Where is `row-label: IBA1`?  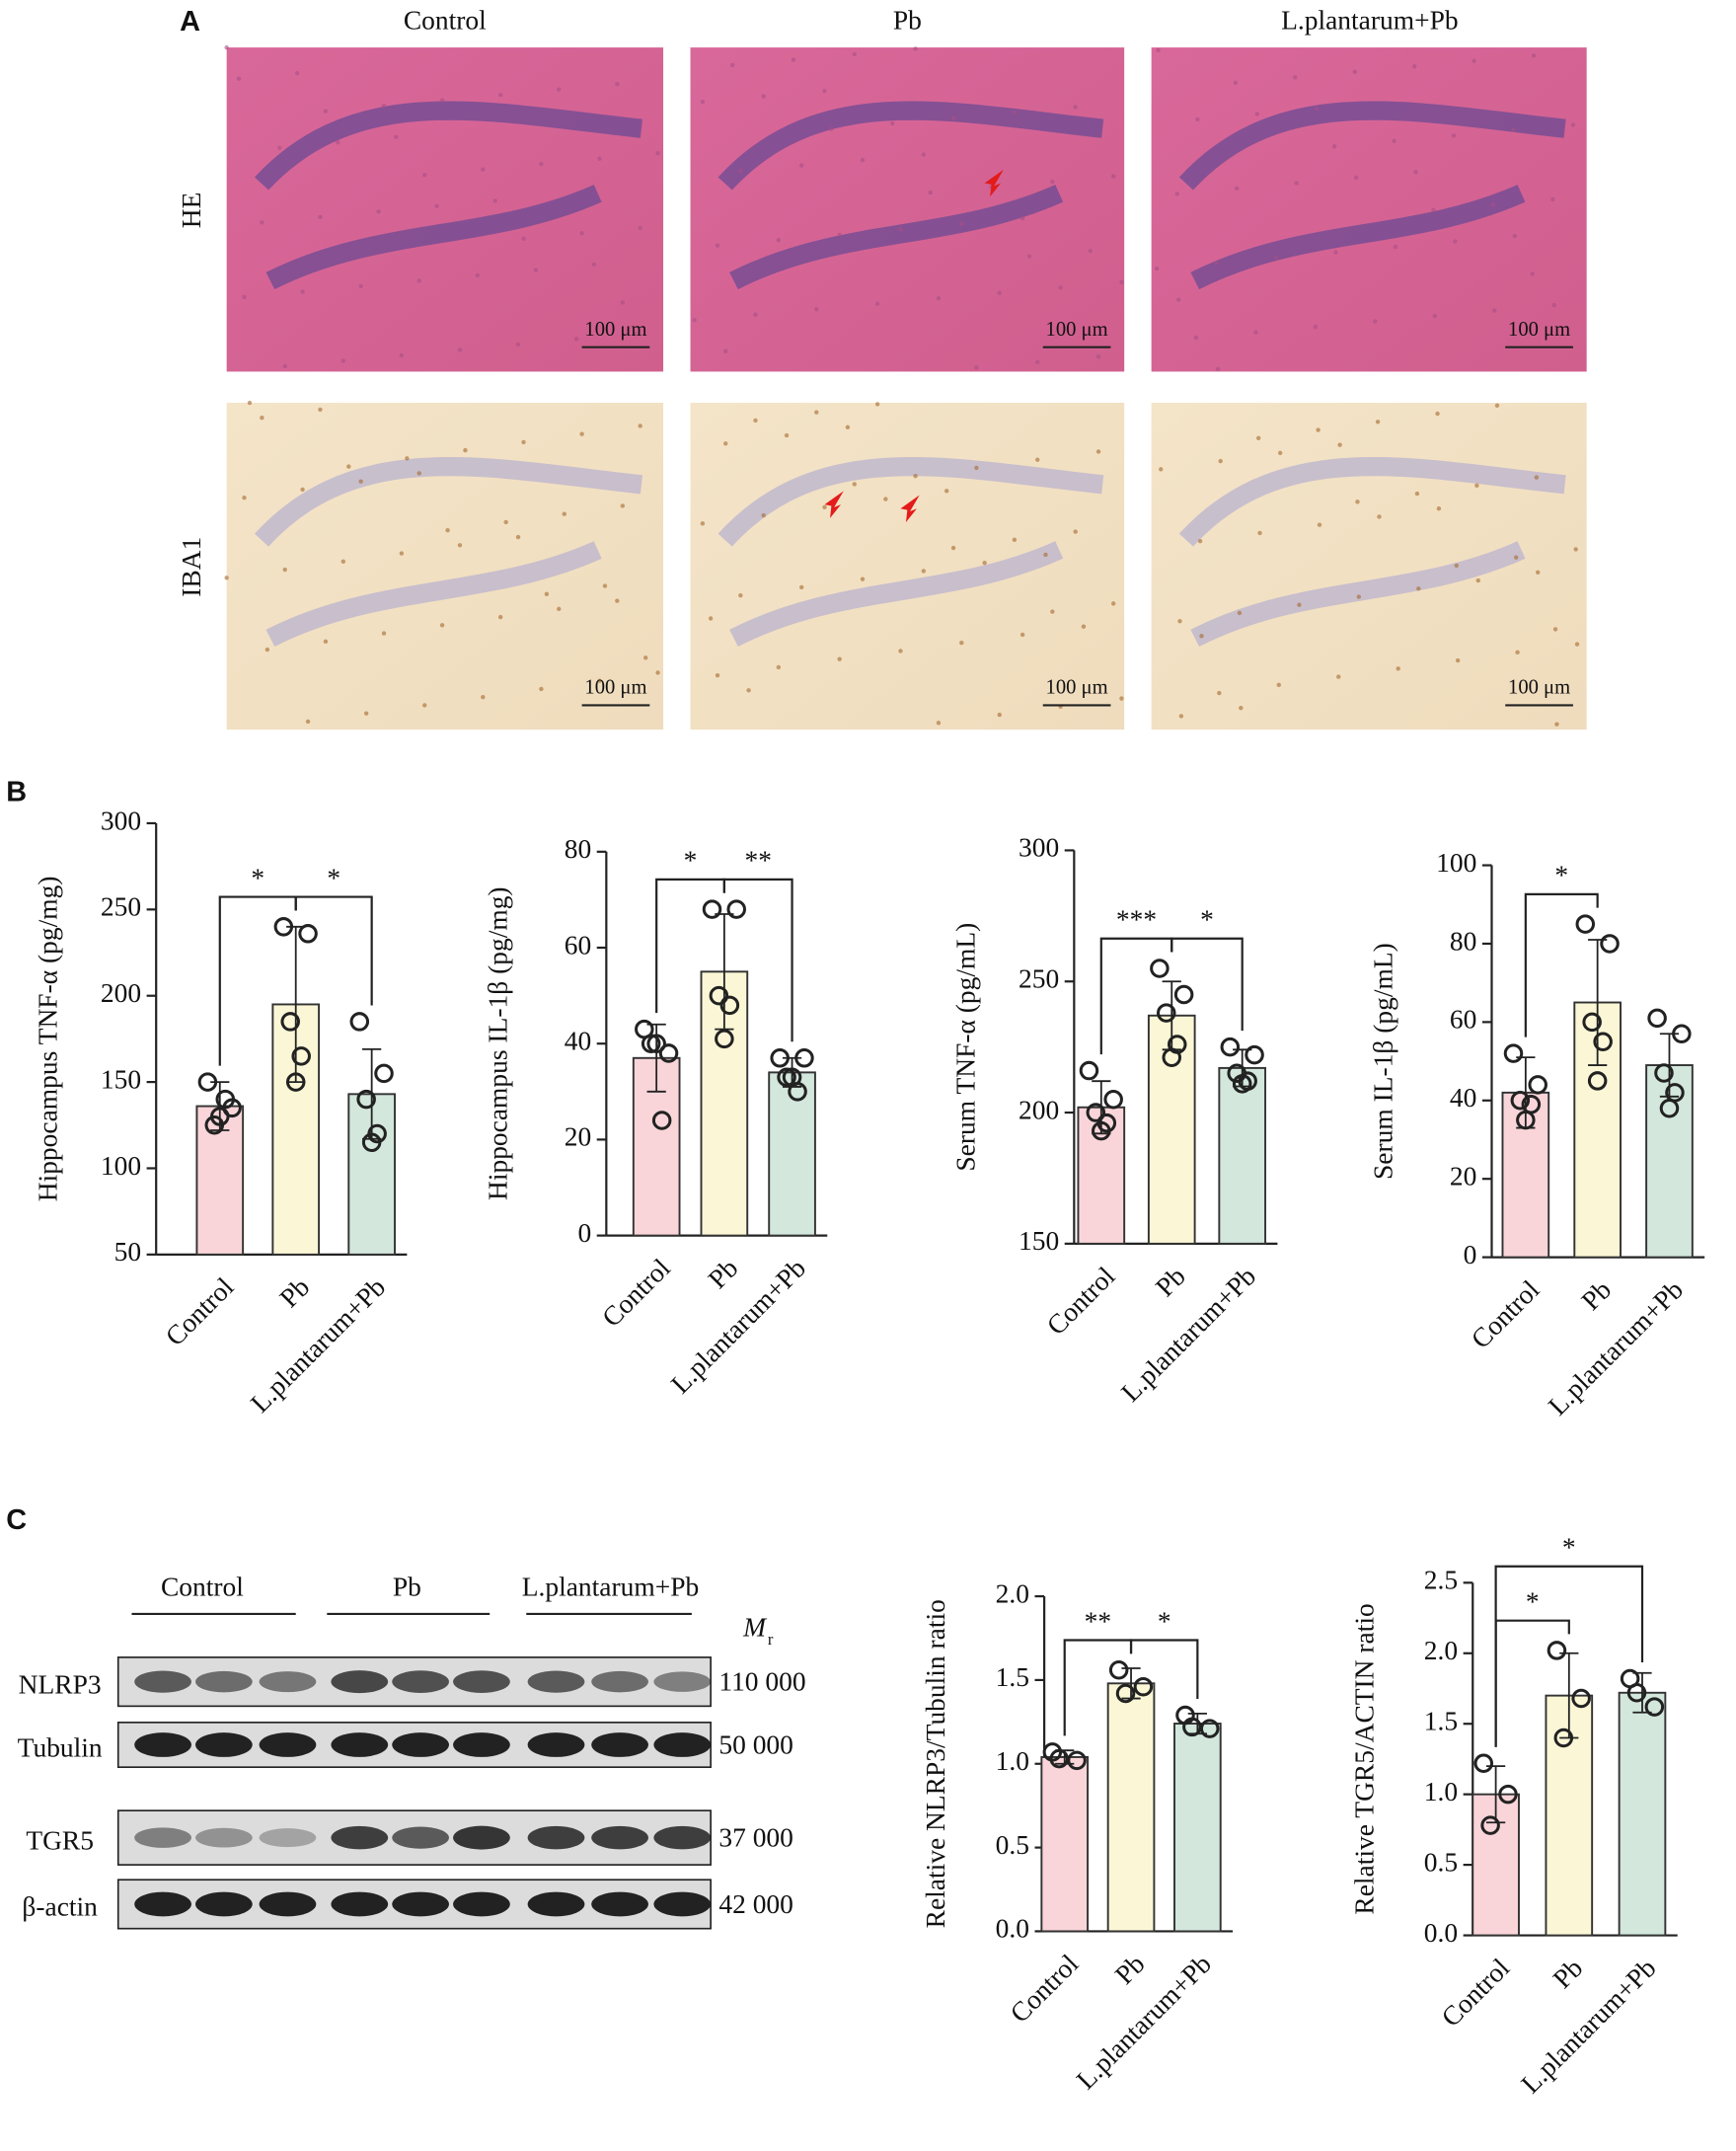 row-label: IBA1 is located at coordinates (191, 567).